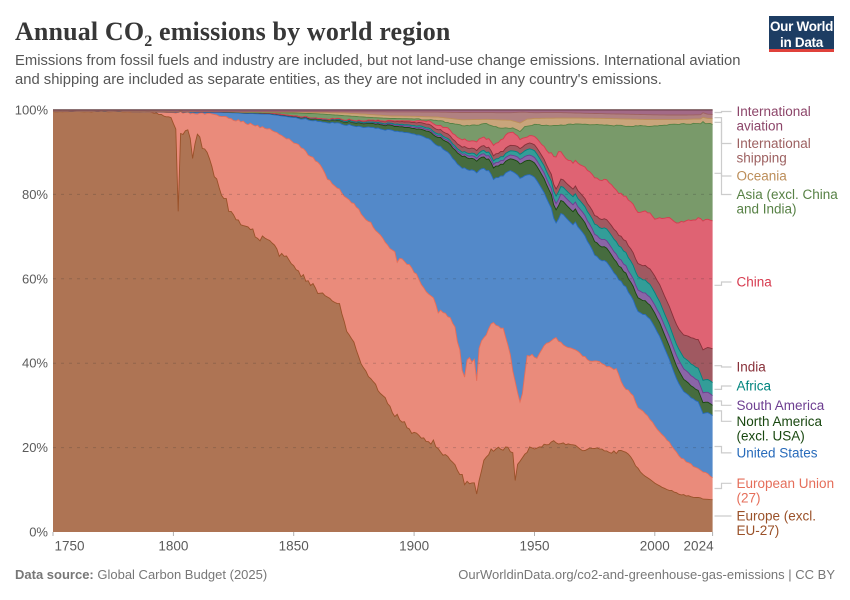 The width and height of the screenshot is (850, 600). Describe the element at coordinates (752, 367) in the screenshot. I see `svg-text: India` at that location.